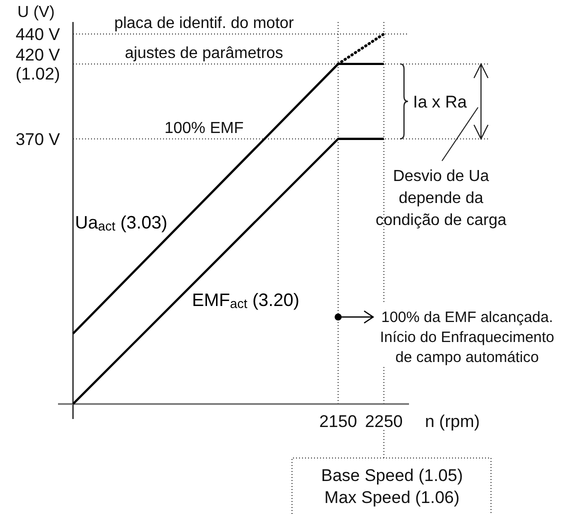 The width and height of the screenshot is (562, 514). Describe the element at coordinates (38, 64) in the screenshot. I see `y-tick-label: 420 V (1.02)` at that location.